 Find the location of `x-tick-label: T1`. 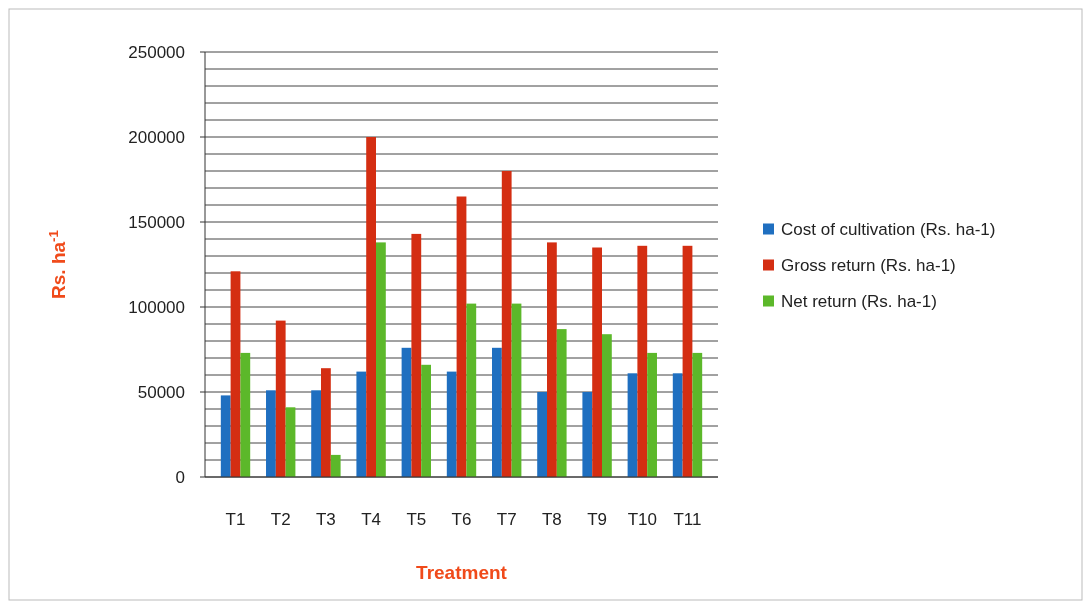

x-tick-label: T1 is located at coordinates (235, 519).